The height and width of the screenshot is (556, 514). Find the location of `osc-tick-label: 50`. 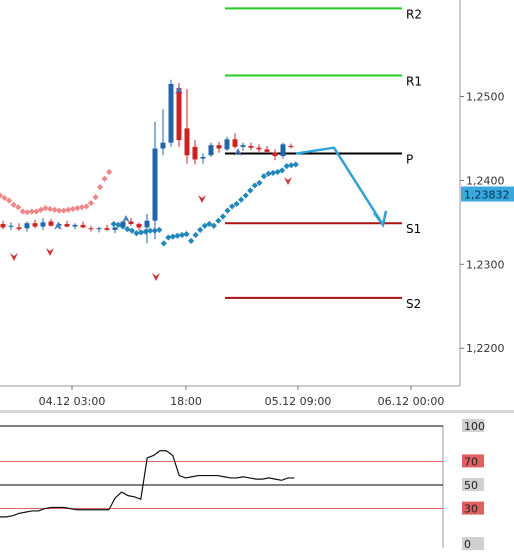

osc-tick-label: 50 is located at coordinates (471, 485).